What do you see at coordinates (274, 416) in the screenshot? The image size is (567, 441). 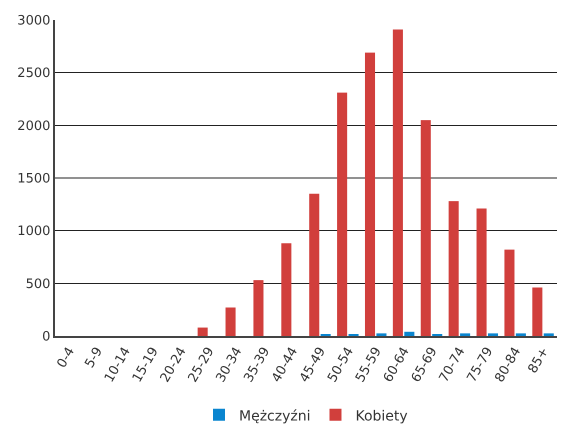 I see `legend-label: Mężczyźni` at bounding box center [274, 416].